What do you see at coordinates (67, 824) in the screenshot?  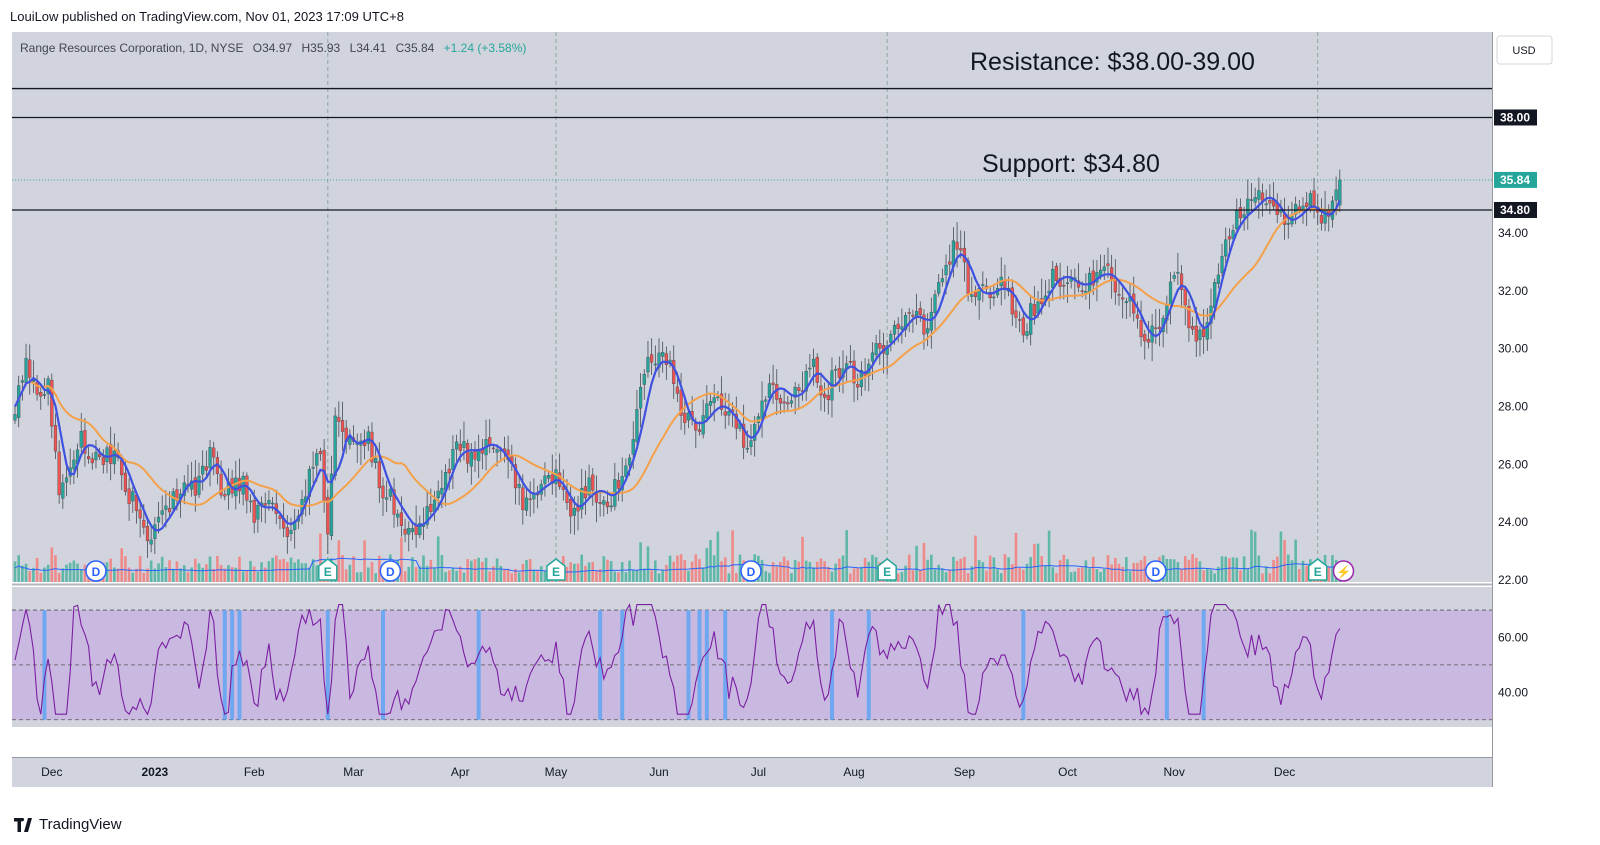 I see `footer-brand: TradingView` at bounding box center [67, 824].